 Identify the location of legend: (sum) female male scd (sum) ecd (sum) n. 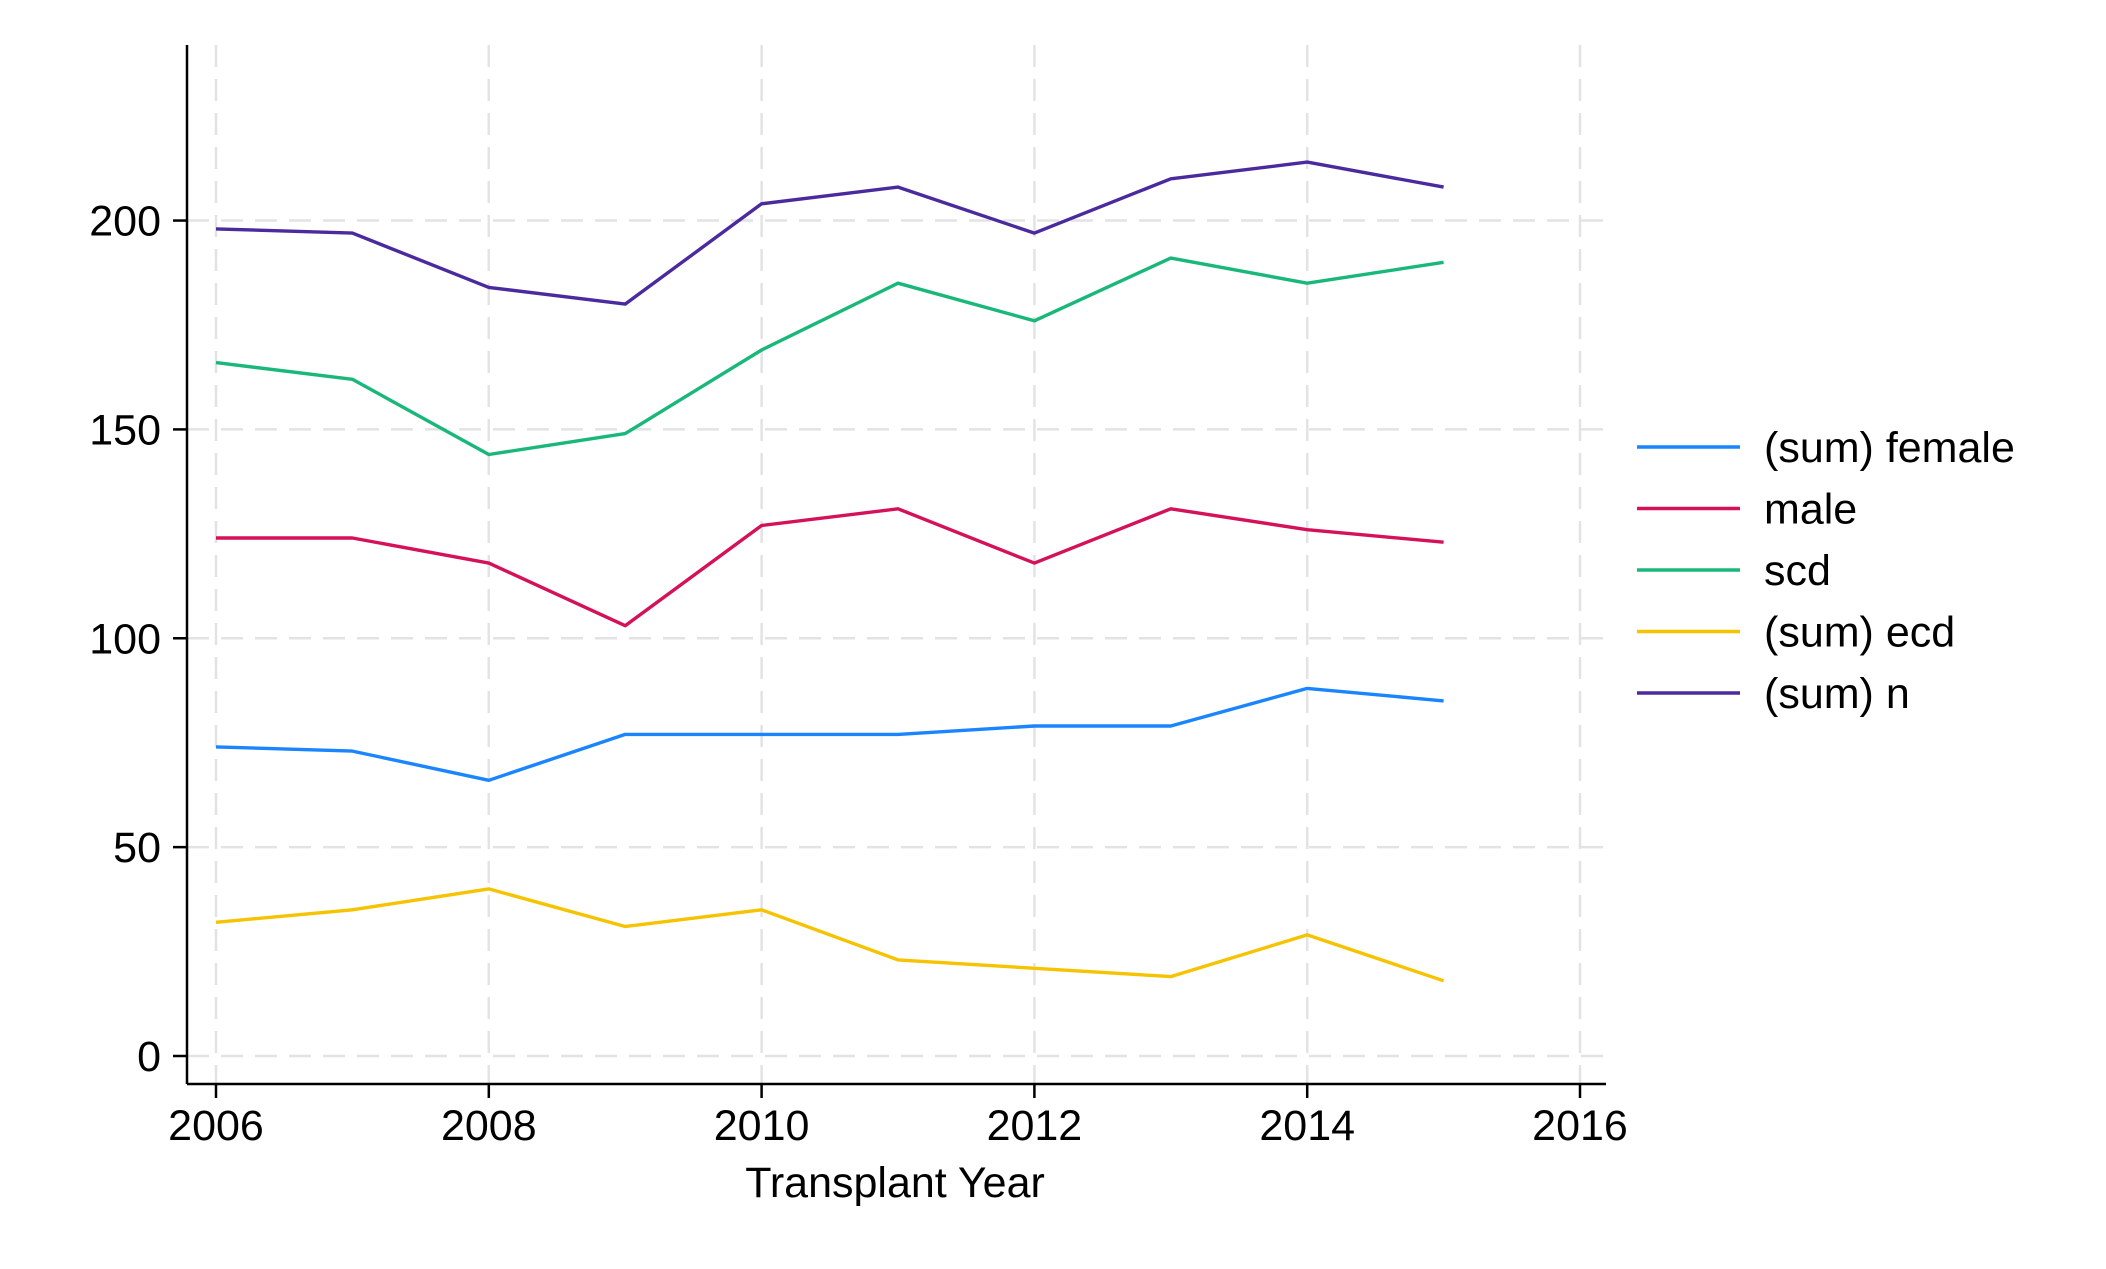
(1826, 571).